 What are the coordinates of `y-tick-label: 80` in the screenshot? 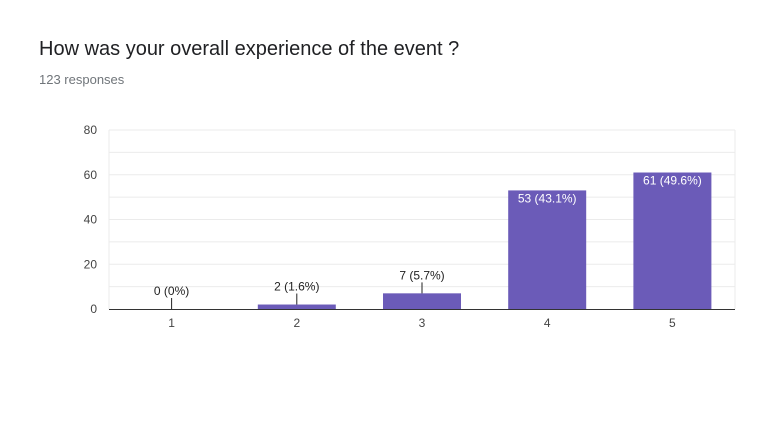 It's located at (91, 130).